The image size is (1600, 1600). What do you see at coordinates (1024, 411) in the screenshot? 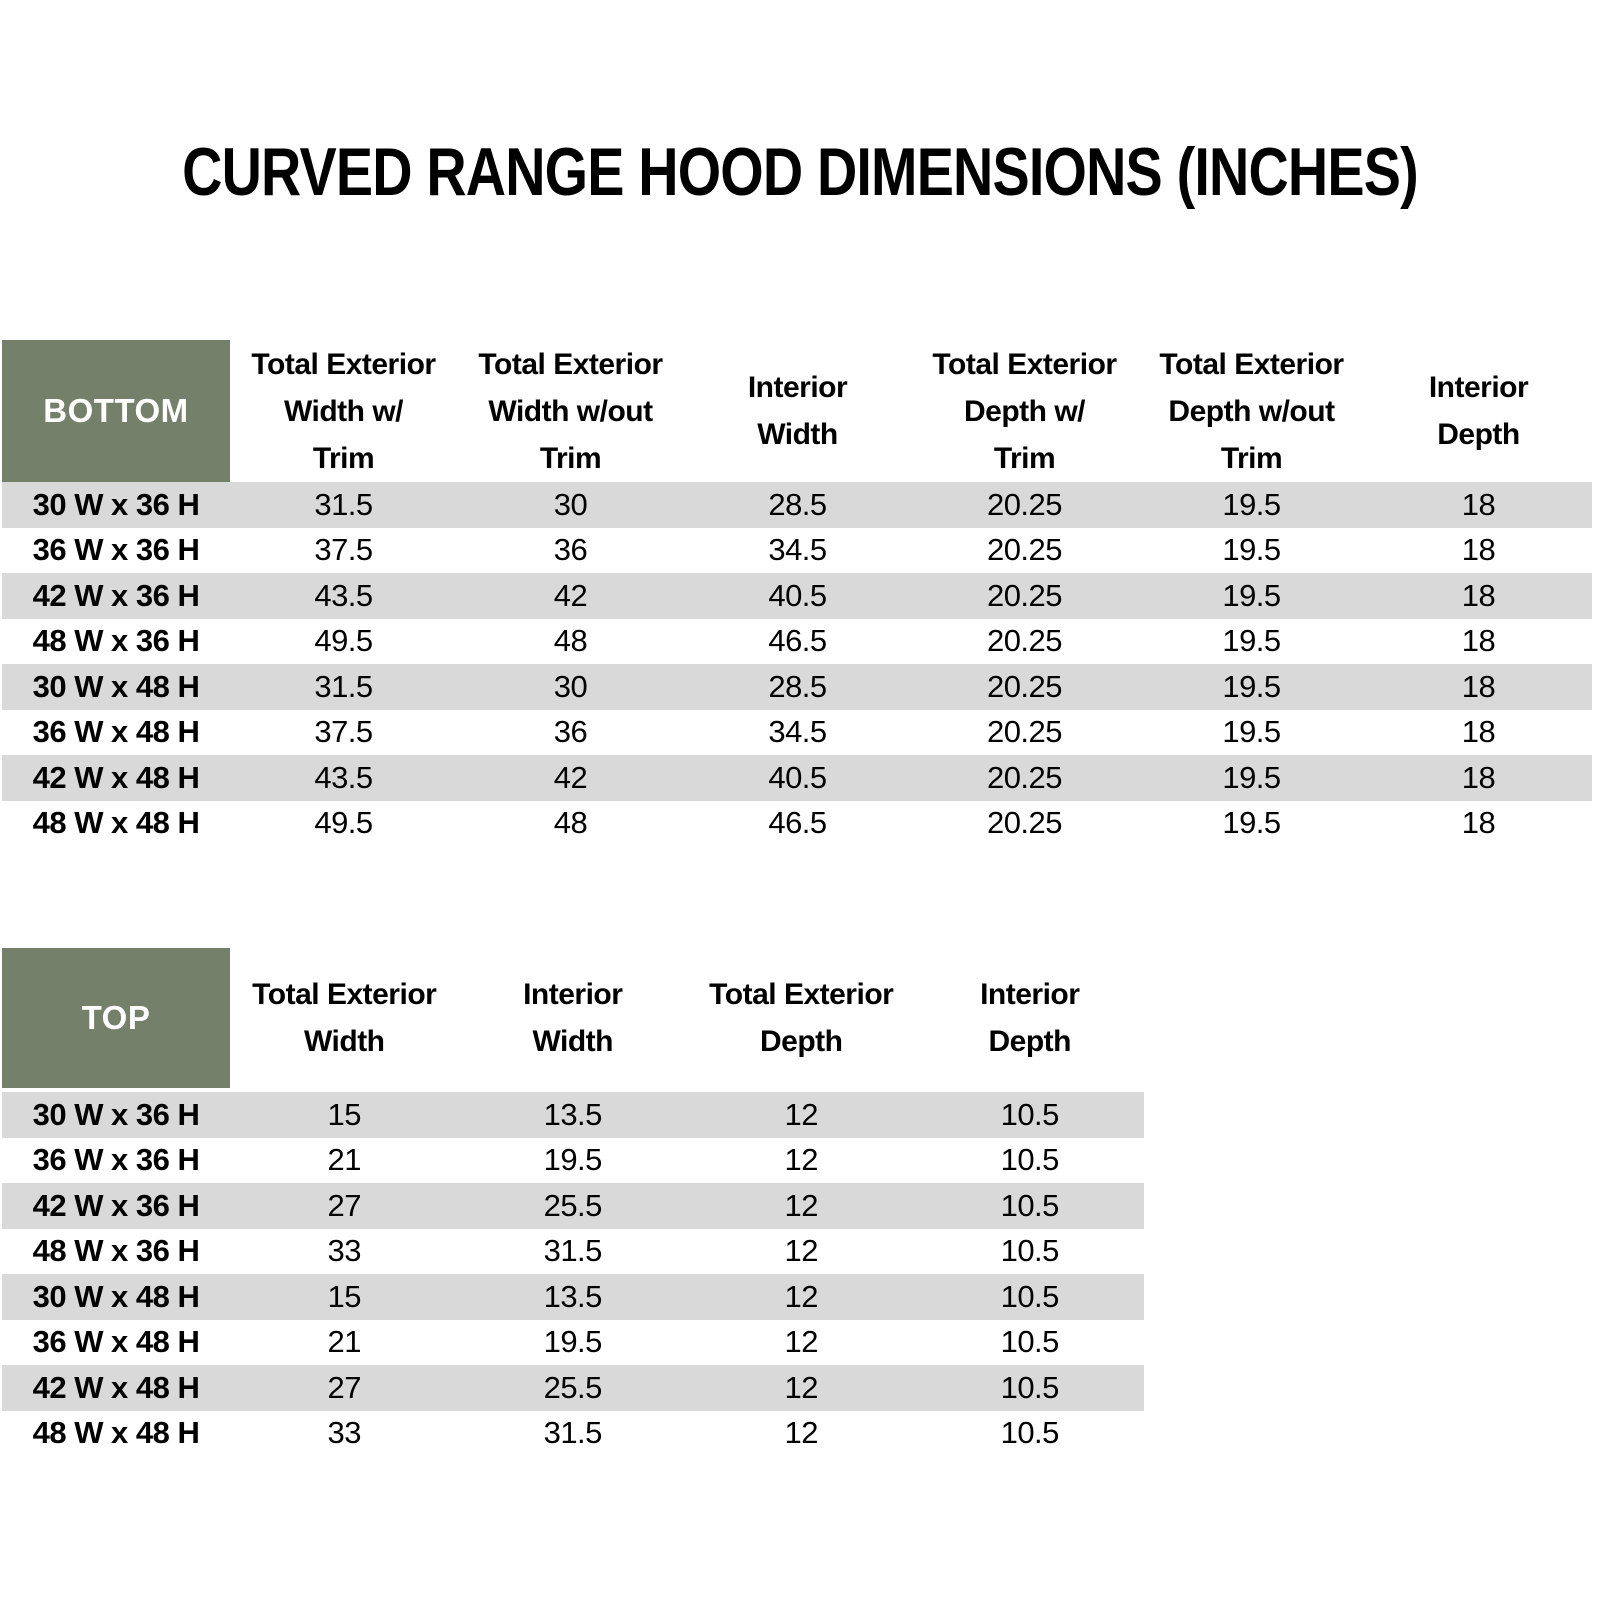
I see `column-header: Total Exterior Depth w/ Trim` at bounding box center [1024, 411].